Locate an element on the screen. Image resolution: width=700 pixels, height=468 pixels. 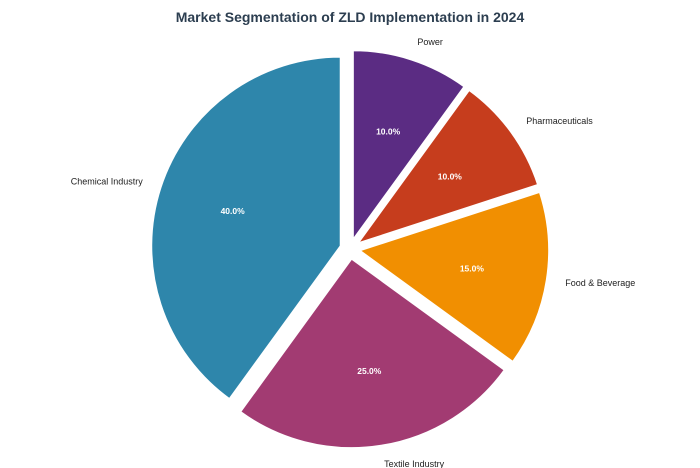
slice-percent-food-beverage: 15.0% is located at coordinates (472, 268).